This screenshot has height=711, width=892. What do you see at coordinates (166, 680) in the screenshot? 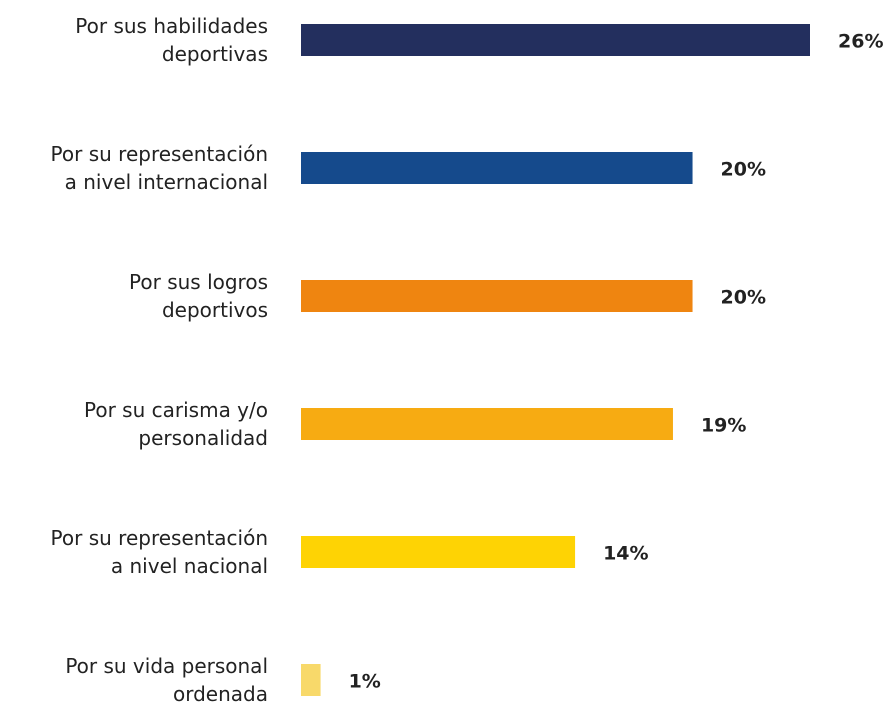
I see `category-label: Por su vida personal ordenada` at bounding box center [166, 680].